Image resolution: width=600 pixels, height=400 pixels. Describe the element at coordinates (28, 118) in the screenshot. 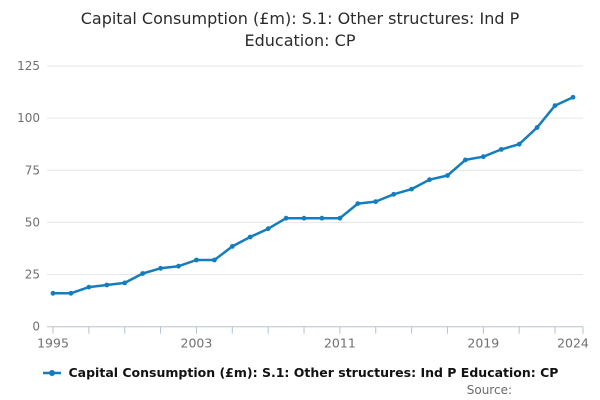

I see `y-tick-label: 100` at that location.